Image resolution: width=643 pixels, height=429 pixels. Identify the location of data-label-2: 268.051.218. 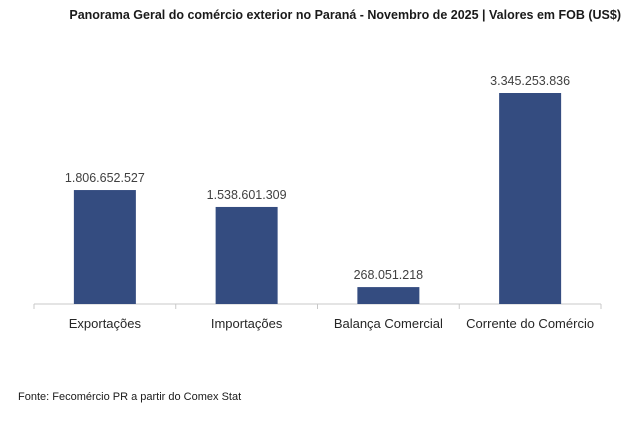
(389, 275).